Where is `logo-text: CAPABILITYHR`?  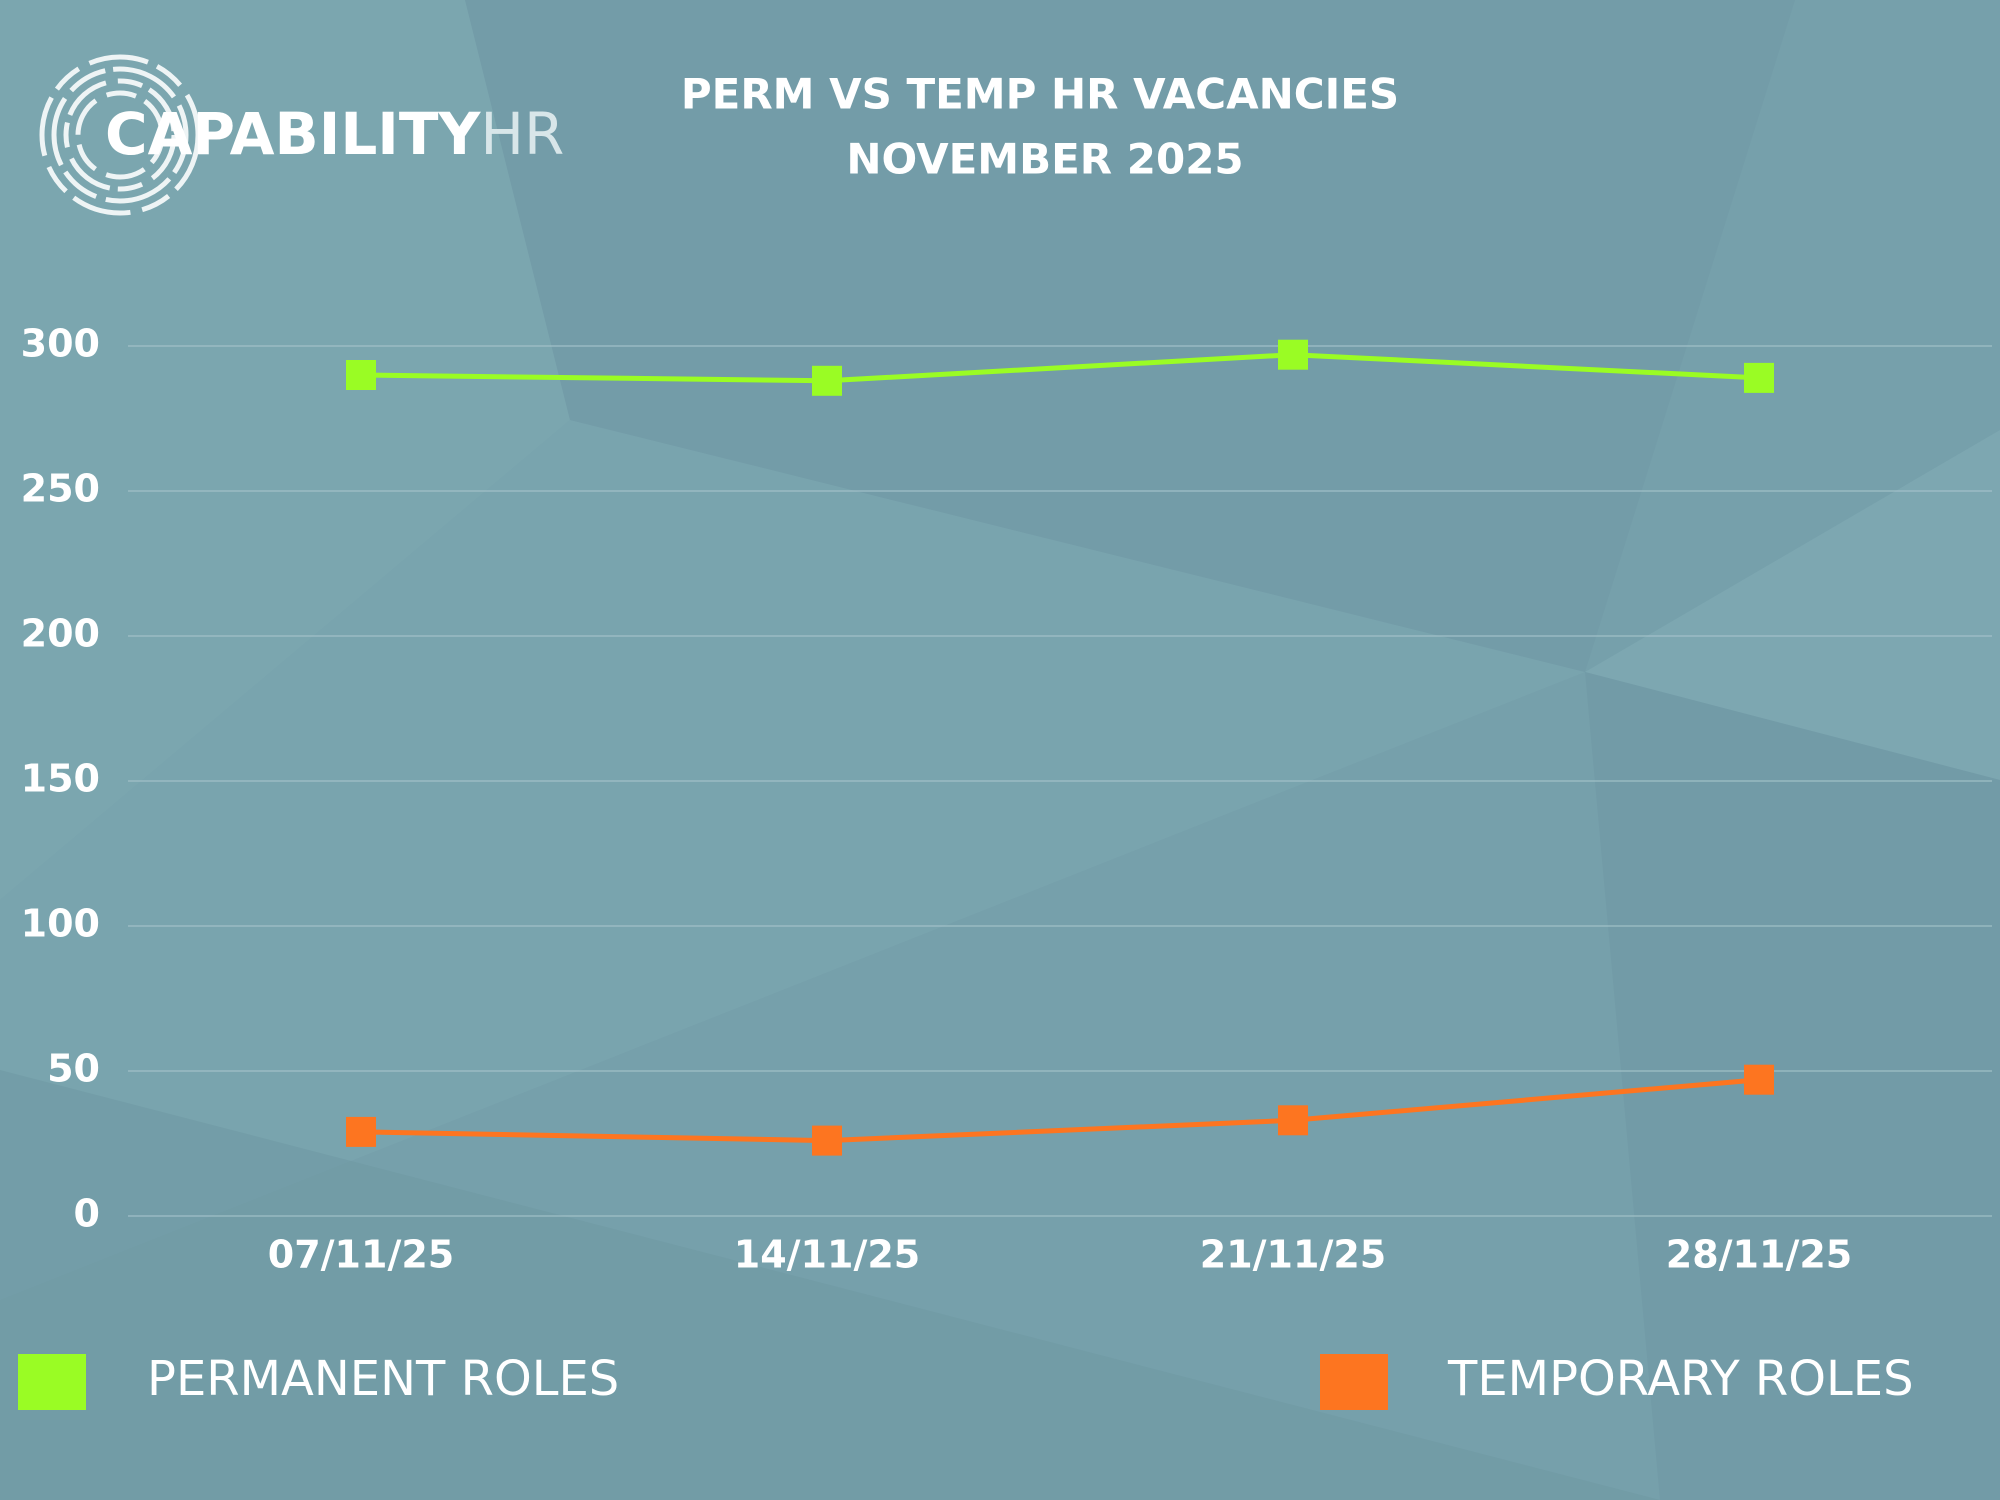
logo-text: CAPABILITYHR is located at coordinates (334, 134).